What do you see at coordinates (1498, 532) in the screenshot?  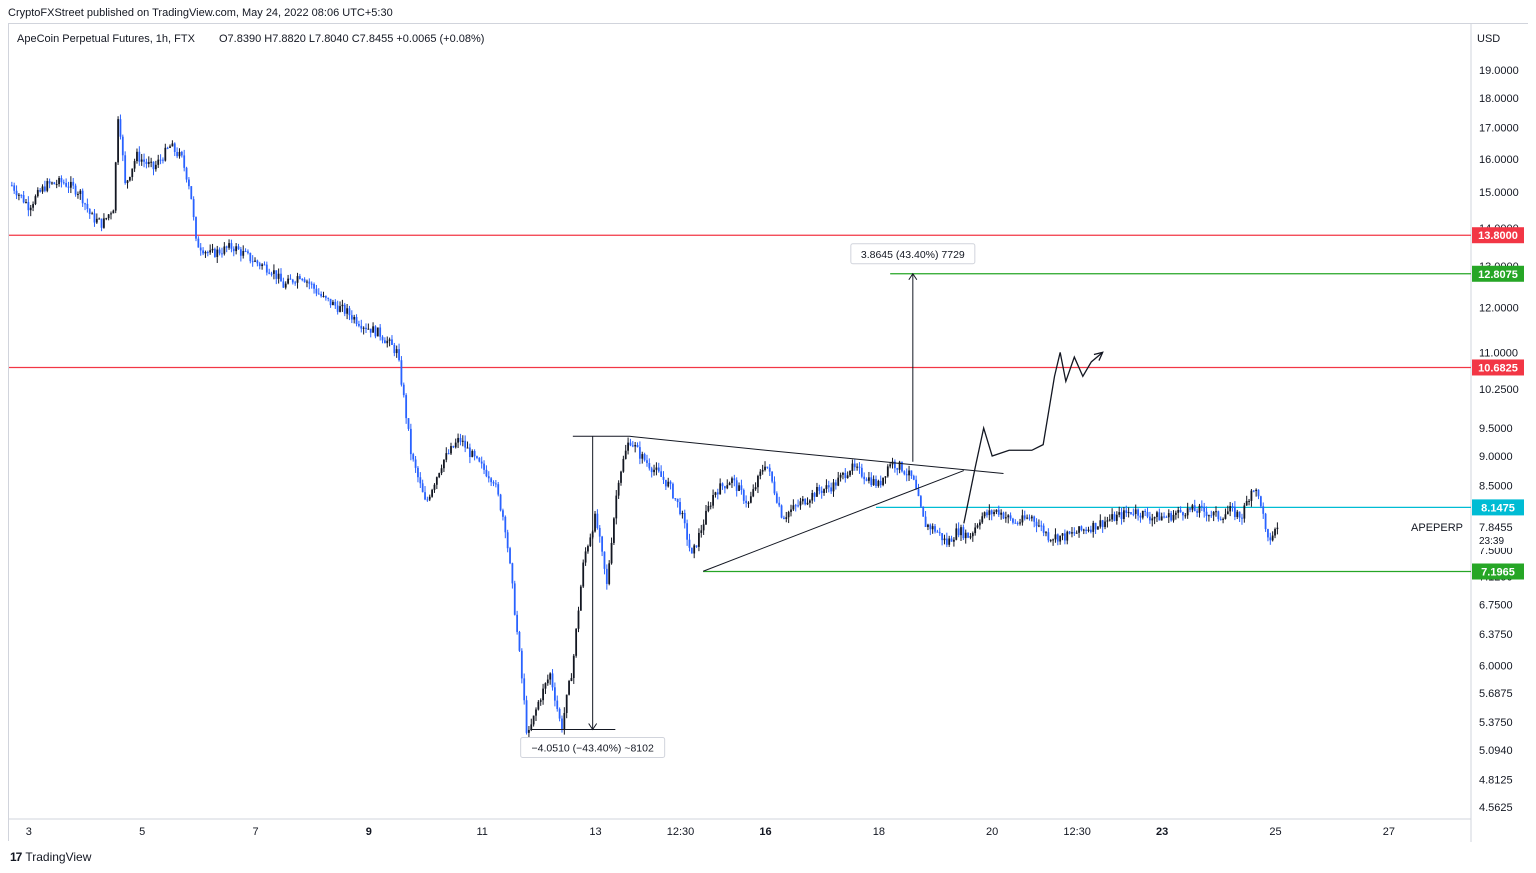 I see `current-price-box` at bounding box center [1498, 532].